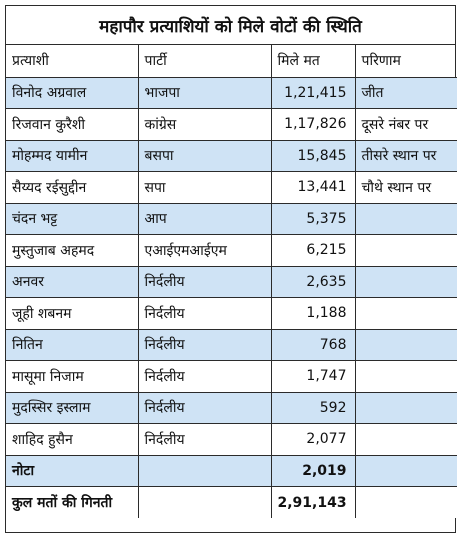 This screenshot has height=539, width=463. I want to click on party-cell: बसपा, so click(204, 155).